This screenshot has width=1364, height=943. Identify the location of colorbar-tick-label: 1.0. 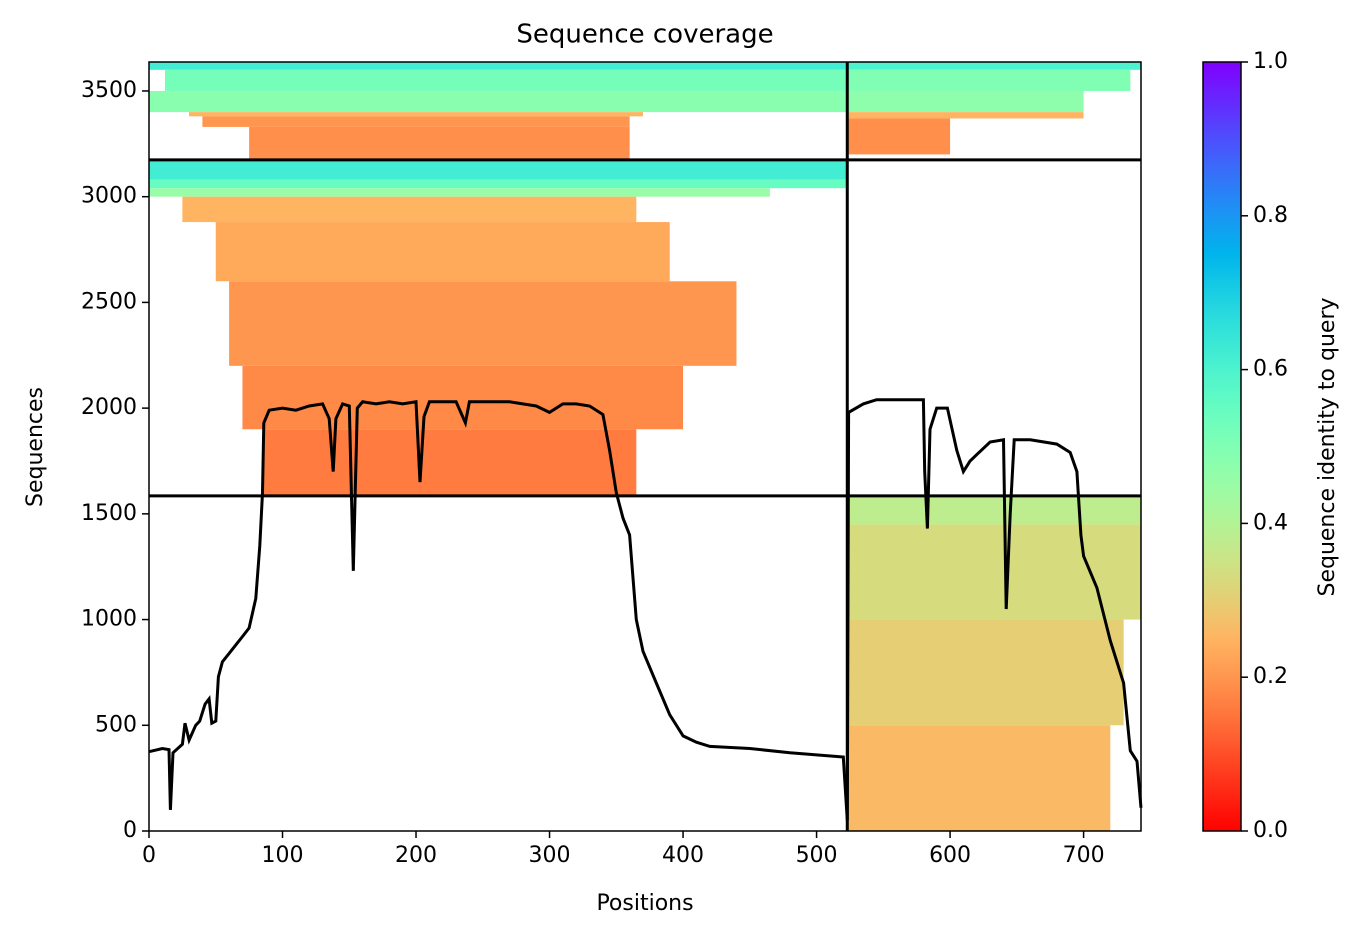
(1270, 61).